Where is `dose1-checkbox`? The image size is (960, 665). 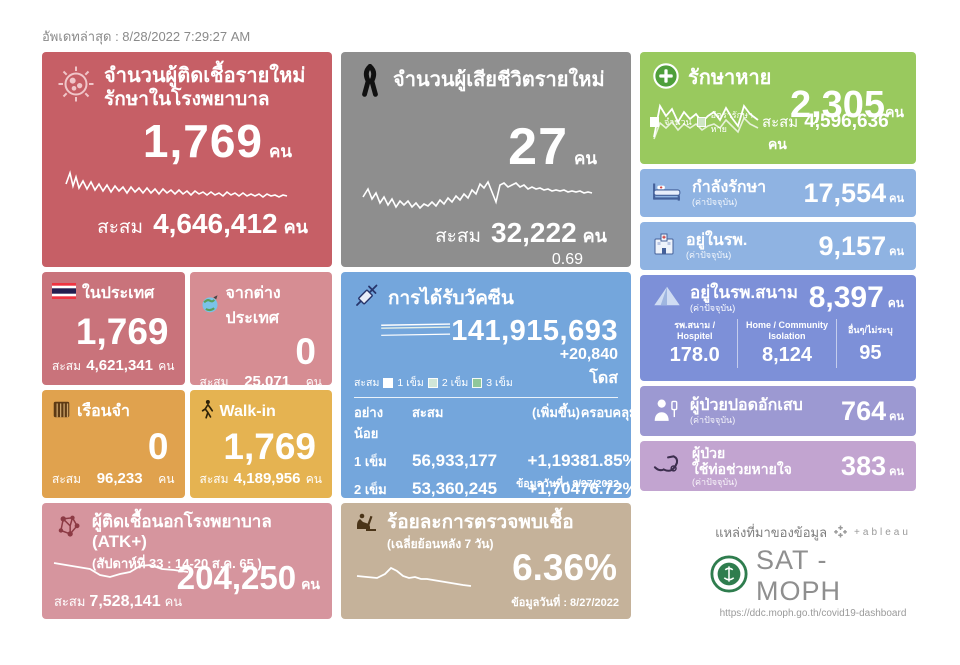
dose1-checkbox is located at coordinates (388, 382).